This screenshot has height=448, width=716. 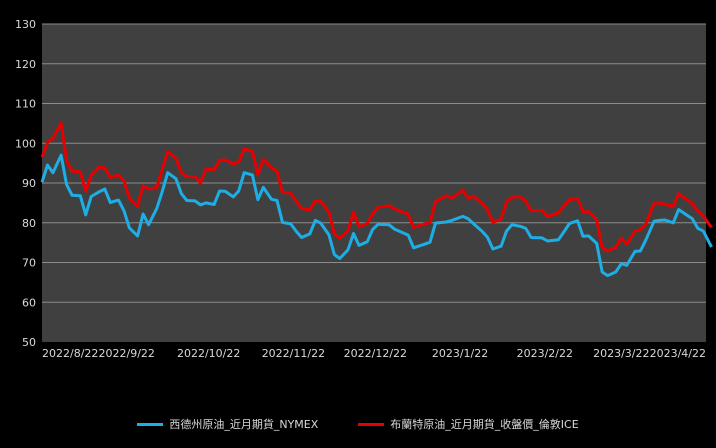 I want to click on y-tick-label: 130, so click(x=25, y=24).